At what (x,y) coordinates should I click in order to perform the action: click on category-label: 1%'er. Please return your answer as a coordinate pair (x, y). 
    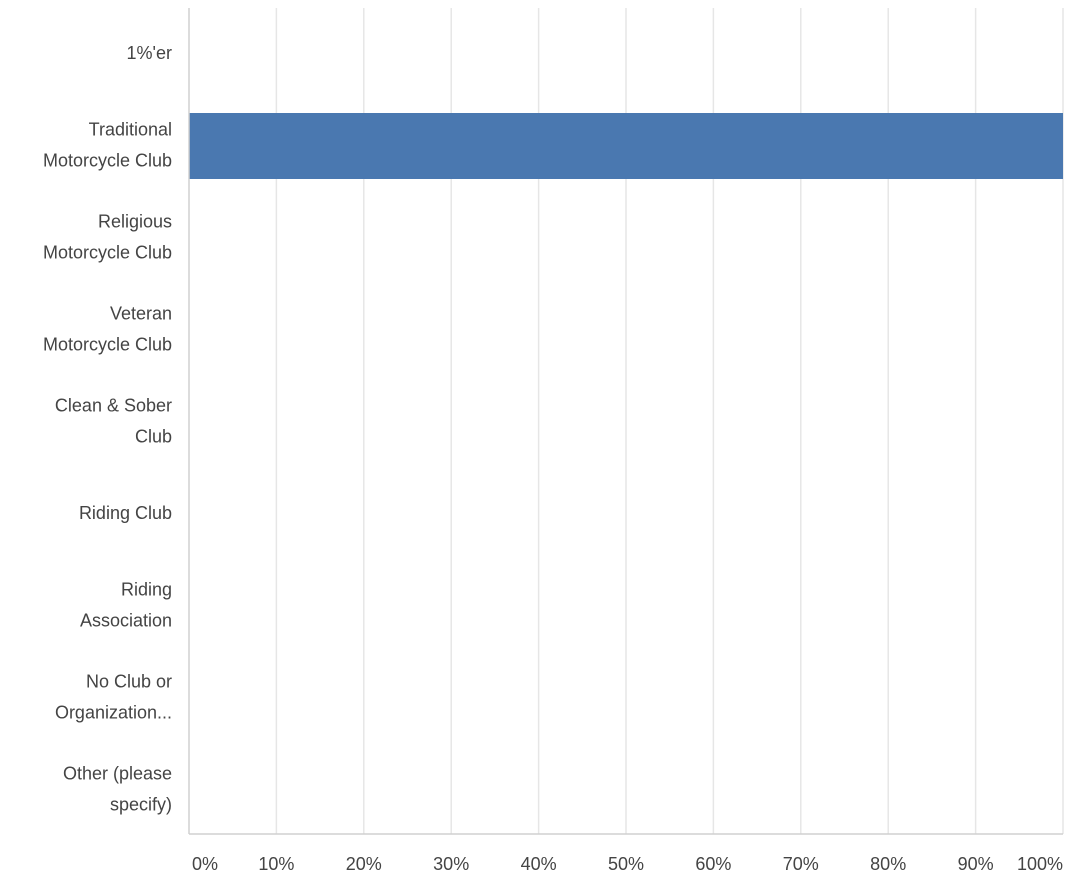
    Looking at the image, I should click on (149, 53).